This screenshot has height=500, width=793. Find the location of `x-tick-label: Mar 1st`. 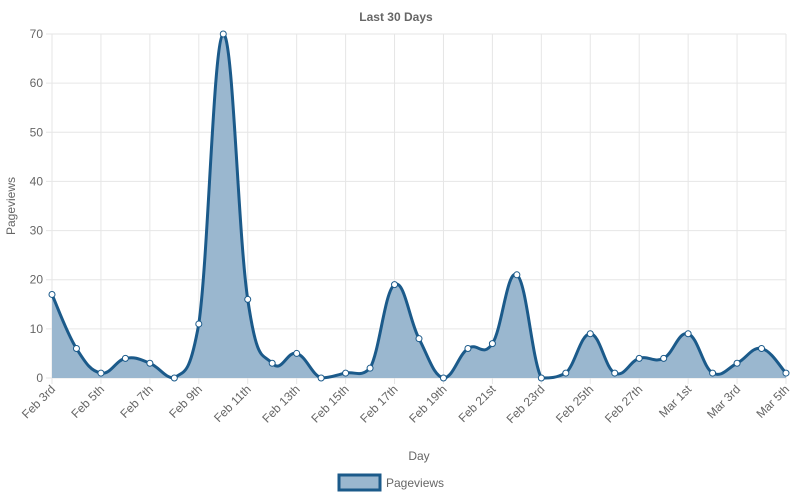

x-tick-label: Mar 1st is located at coordinates (675, 401).